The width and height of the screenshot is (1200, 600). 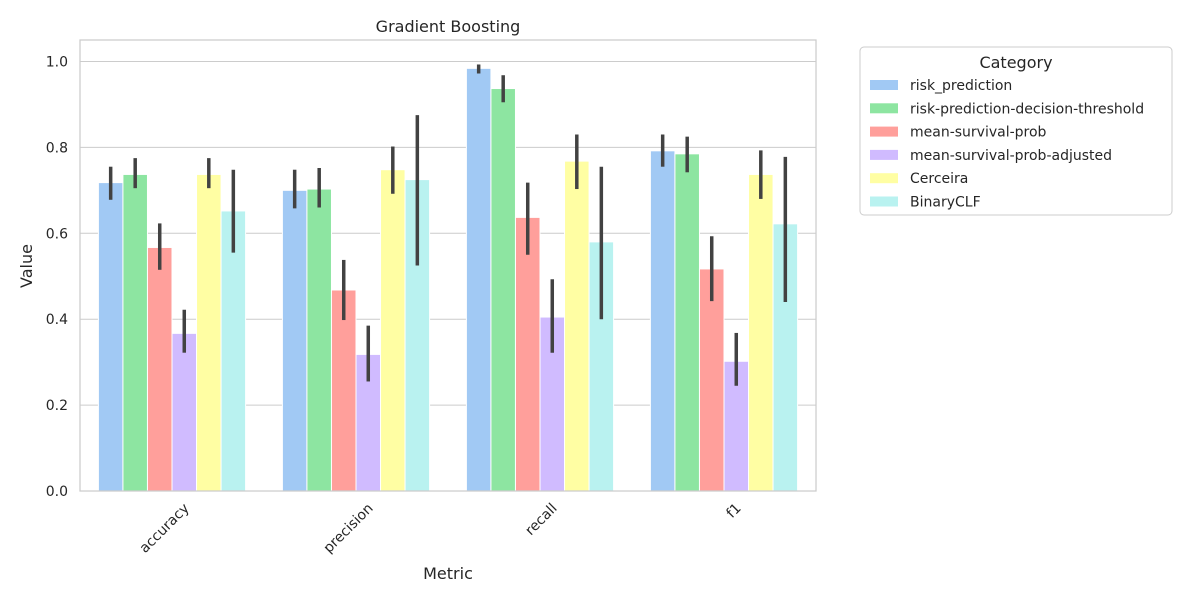 I want to click on y-tick-labels: 0.0 0.2 0.4 0.6 0.8 1.0, so click(x=57, y=277).